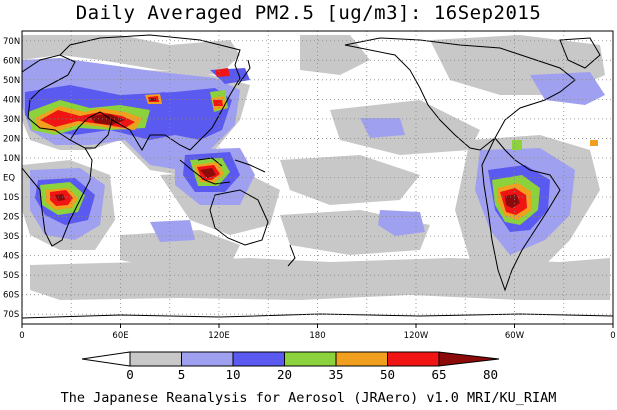 The height and width of the screenshot is (410, 617). Describe the element at coordinates (416, 336) in the screenshot. I see `lon-label: 120W` at that location.